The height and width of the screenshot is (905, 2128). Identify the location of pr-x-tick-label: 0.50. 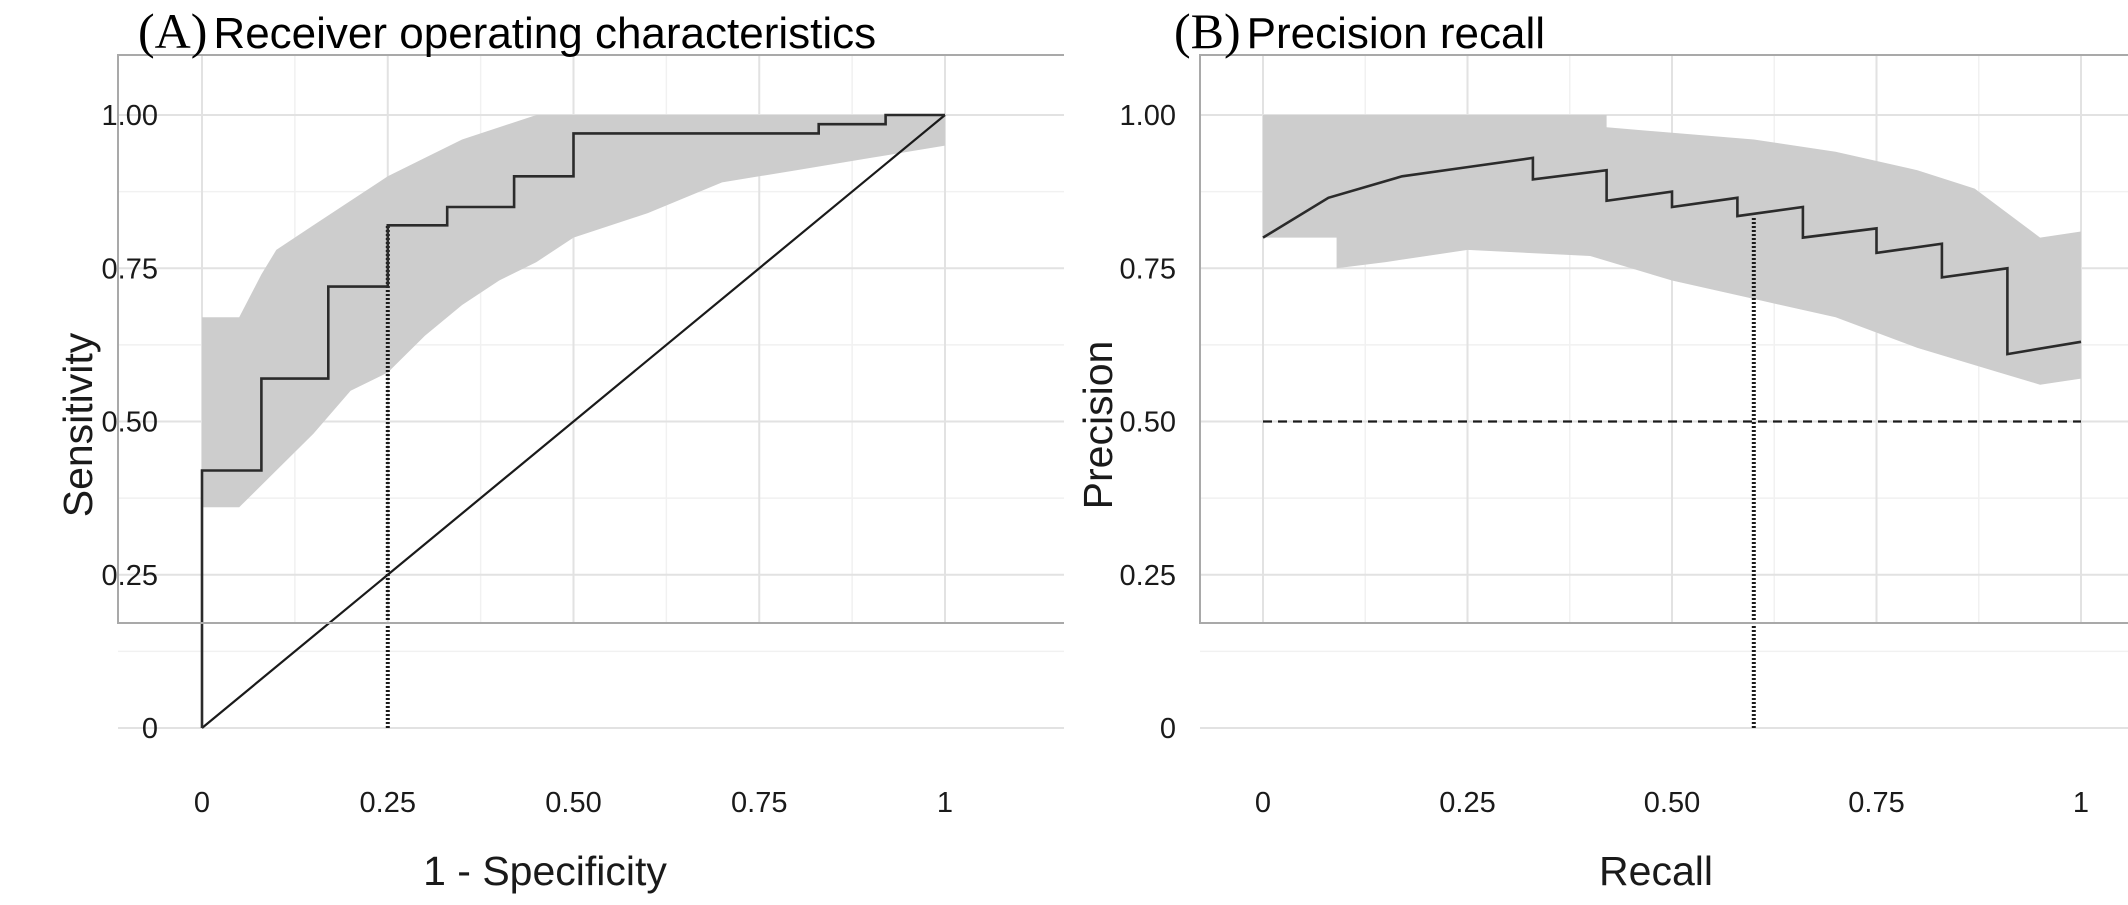
(1672, 803).